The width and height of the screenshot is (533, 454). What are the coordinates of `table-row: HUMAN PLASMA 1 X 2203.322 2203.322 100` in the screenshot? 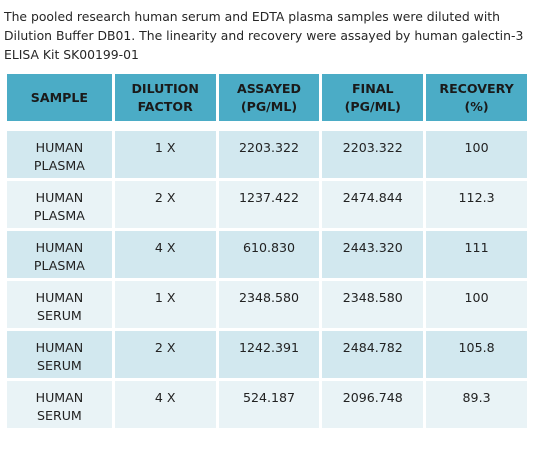 It's located at (267, 154).